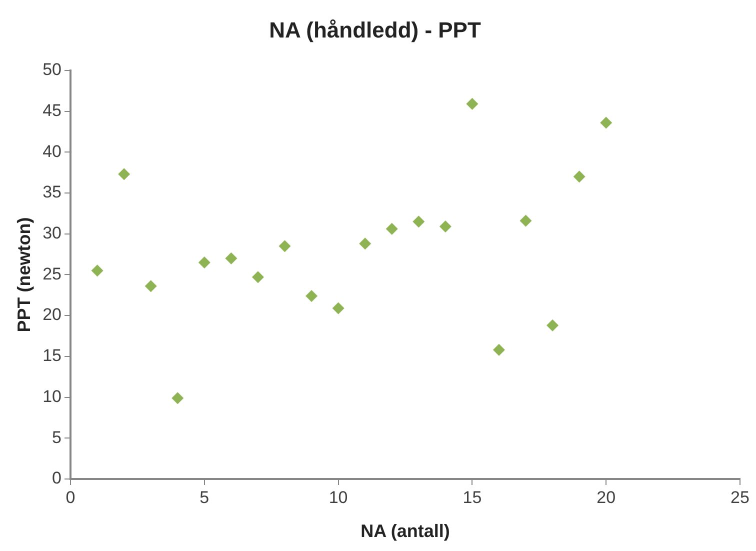  I want to click on y-tick-label: 20, so click(52, 314).